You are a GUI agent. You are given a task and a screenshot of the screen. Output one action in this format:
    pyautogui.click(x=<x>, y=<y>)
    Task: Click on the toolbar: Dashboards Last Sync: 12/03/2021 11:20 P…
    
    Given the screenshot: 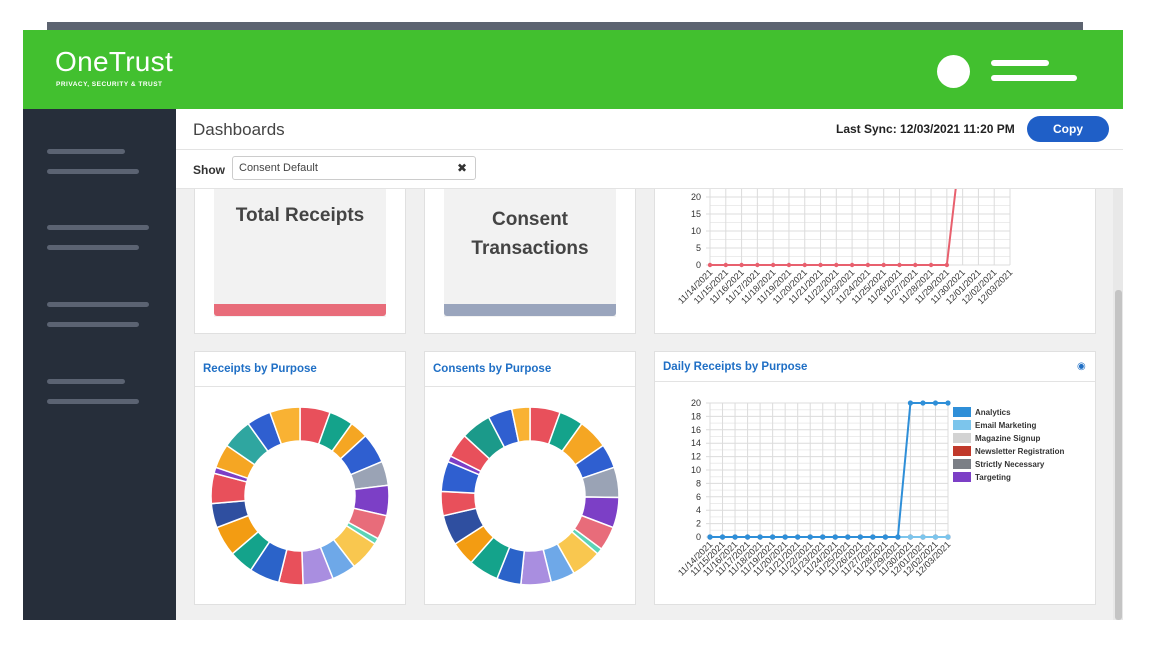 What is the action you would take?
    pyautogui.click(x=649, y=129)
    